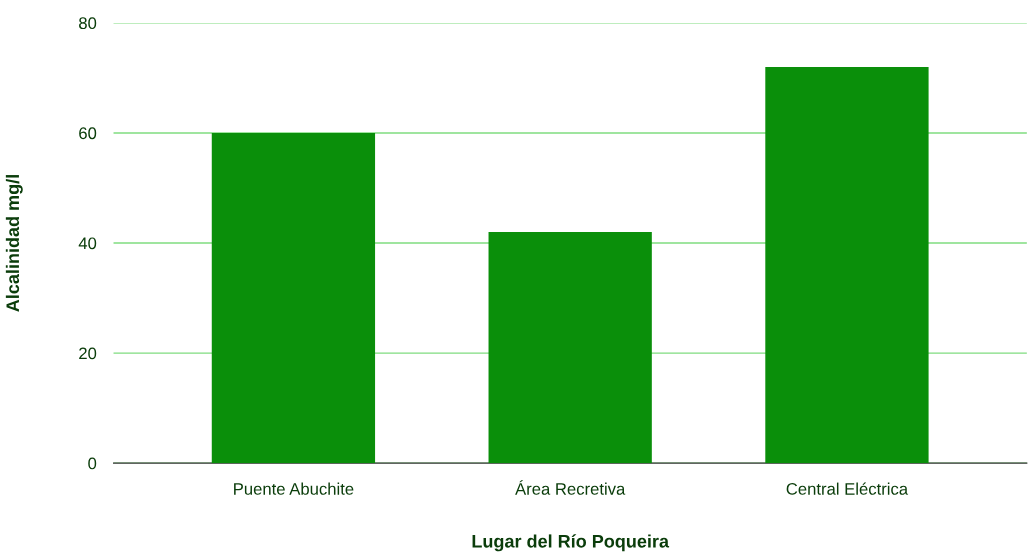 The image size is (1032, 558). Describe the element at coordinates (14, 243) in the screenshot. I see `y-axis-title: Alcalinidad mg/l` at that location.